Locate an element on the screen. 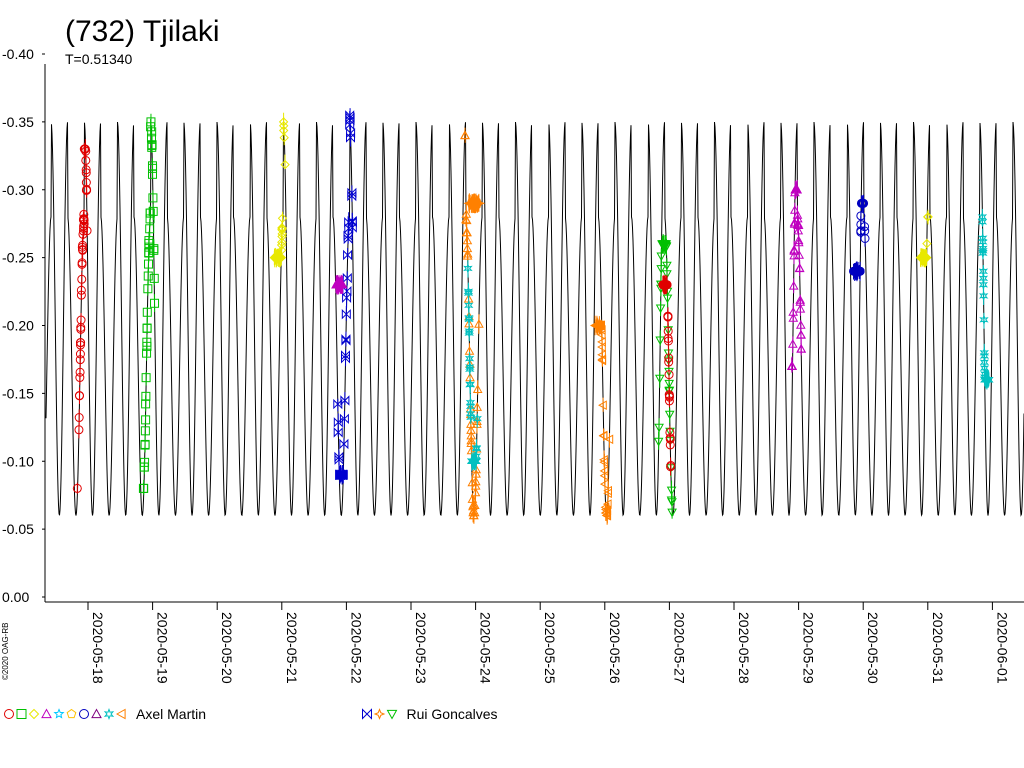 This screenshot has width=1024, height=768. chart-subtitle: T=0.51340 is located at coordinates (99, 59).